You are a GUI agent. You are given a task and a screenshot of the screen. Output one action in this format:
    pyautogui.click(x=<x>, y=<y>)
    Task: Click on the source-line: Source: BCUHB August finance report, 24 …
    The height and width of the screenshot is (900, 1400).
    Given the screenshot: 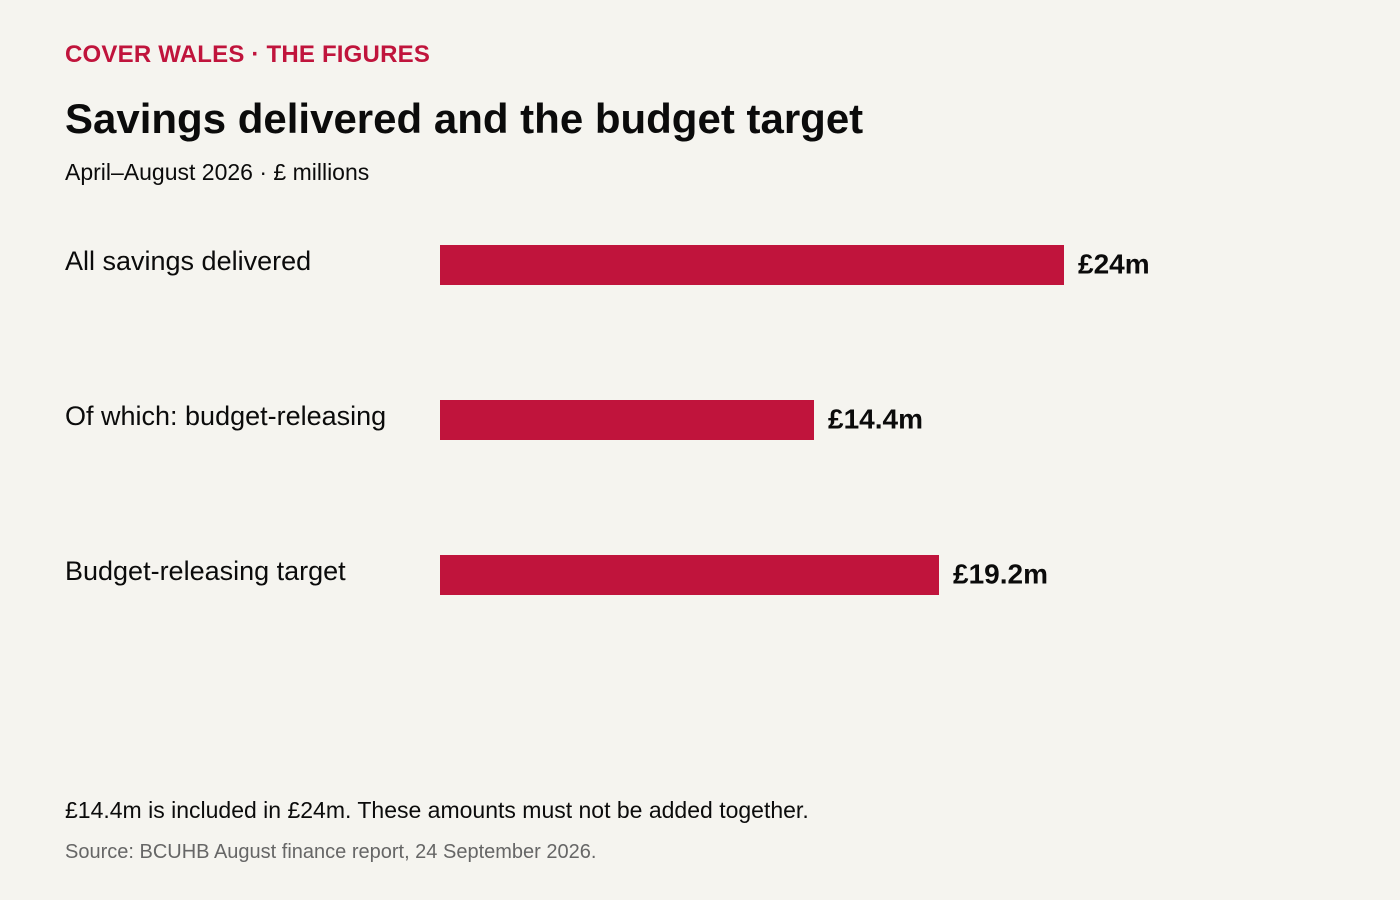 What is the action you would take?
    pyautogui.click(x=331, y=852)
    